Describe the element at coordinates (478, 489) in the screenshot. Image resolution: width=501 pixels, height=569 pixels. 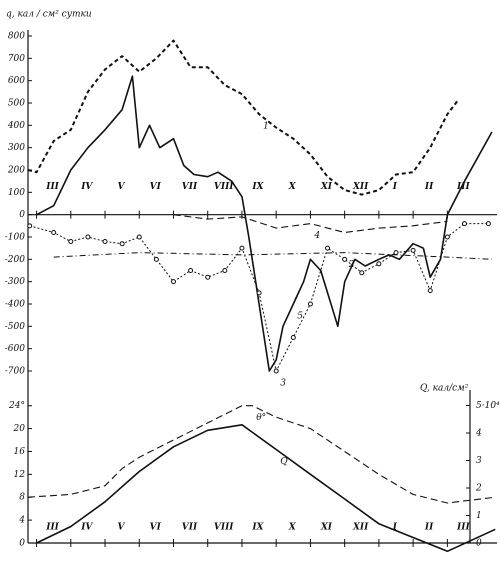
I see `y2-tick-label: 2` at that location.